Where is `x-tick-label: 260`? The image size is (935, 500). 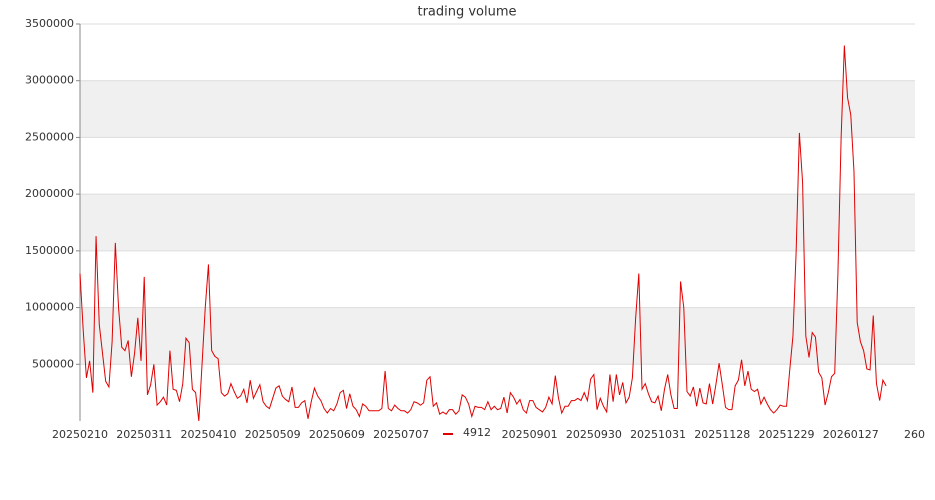
x-tick-label: 260 is located at coordinates (914, 434).